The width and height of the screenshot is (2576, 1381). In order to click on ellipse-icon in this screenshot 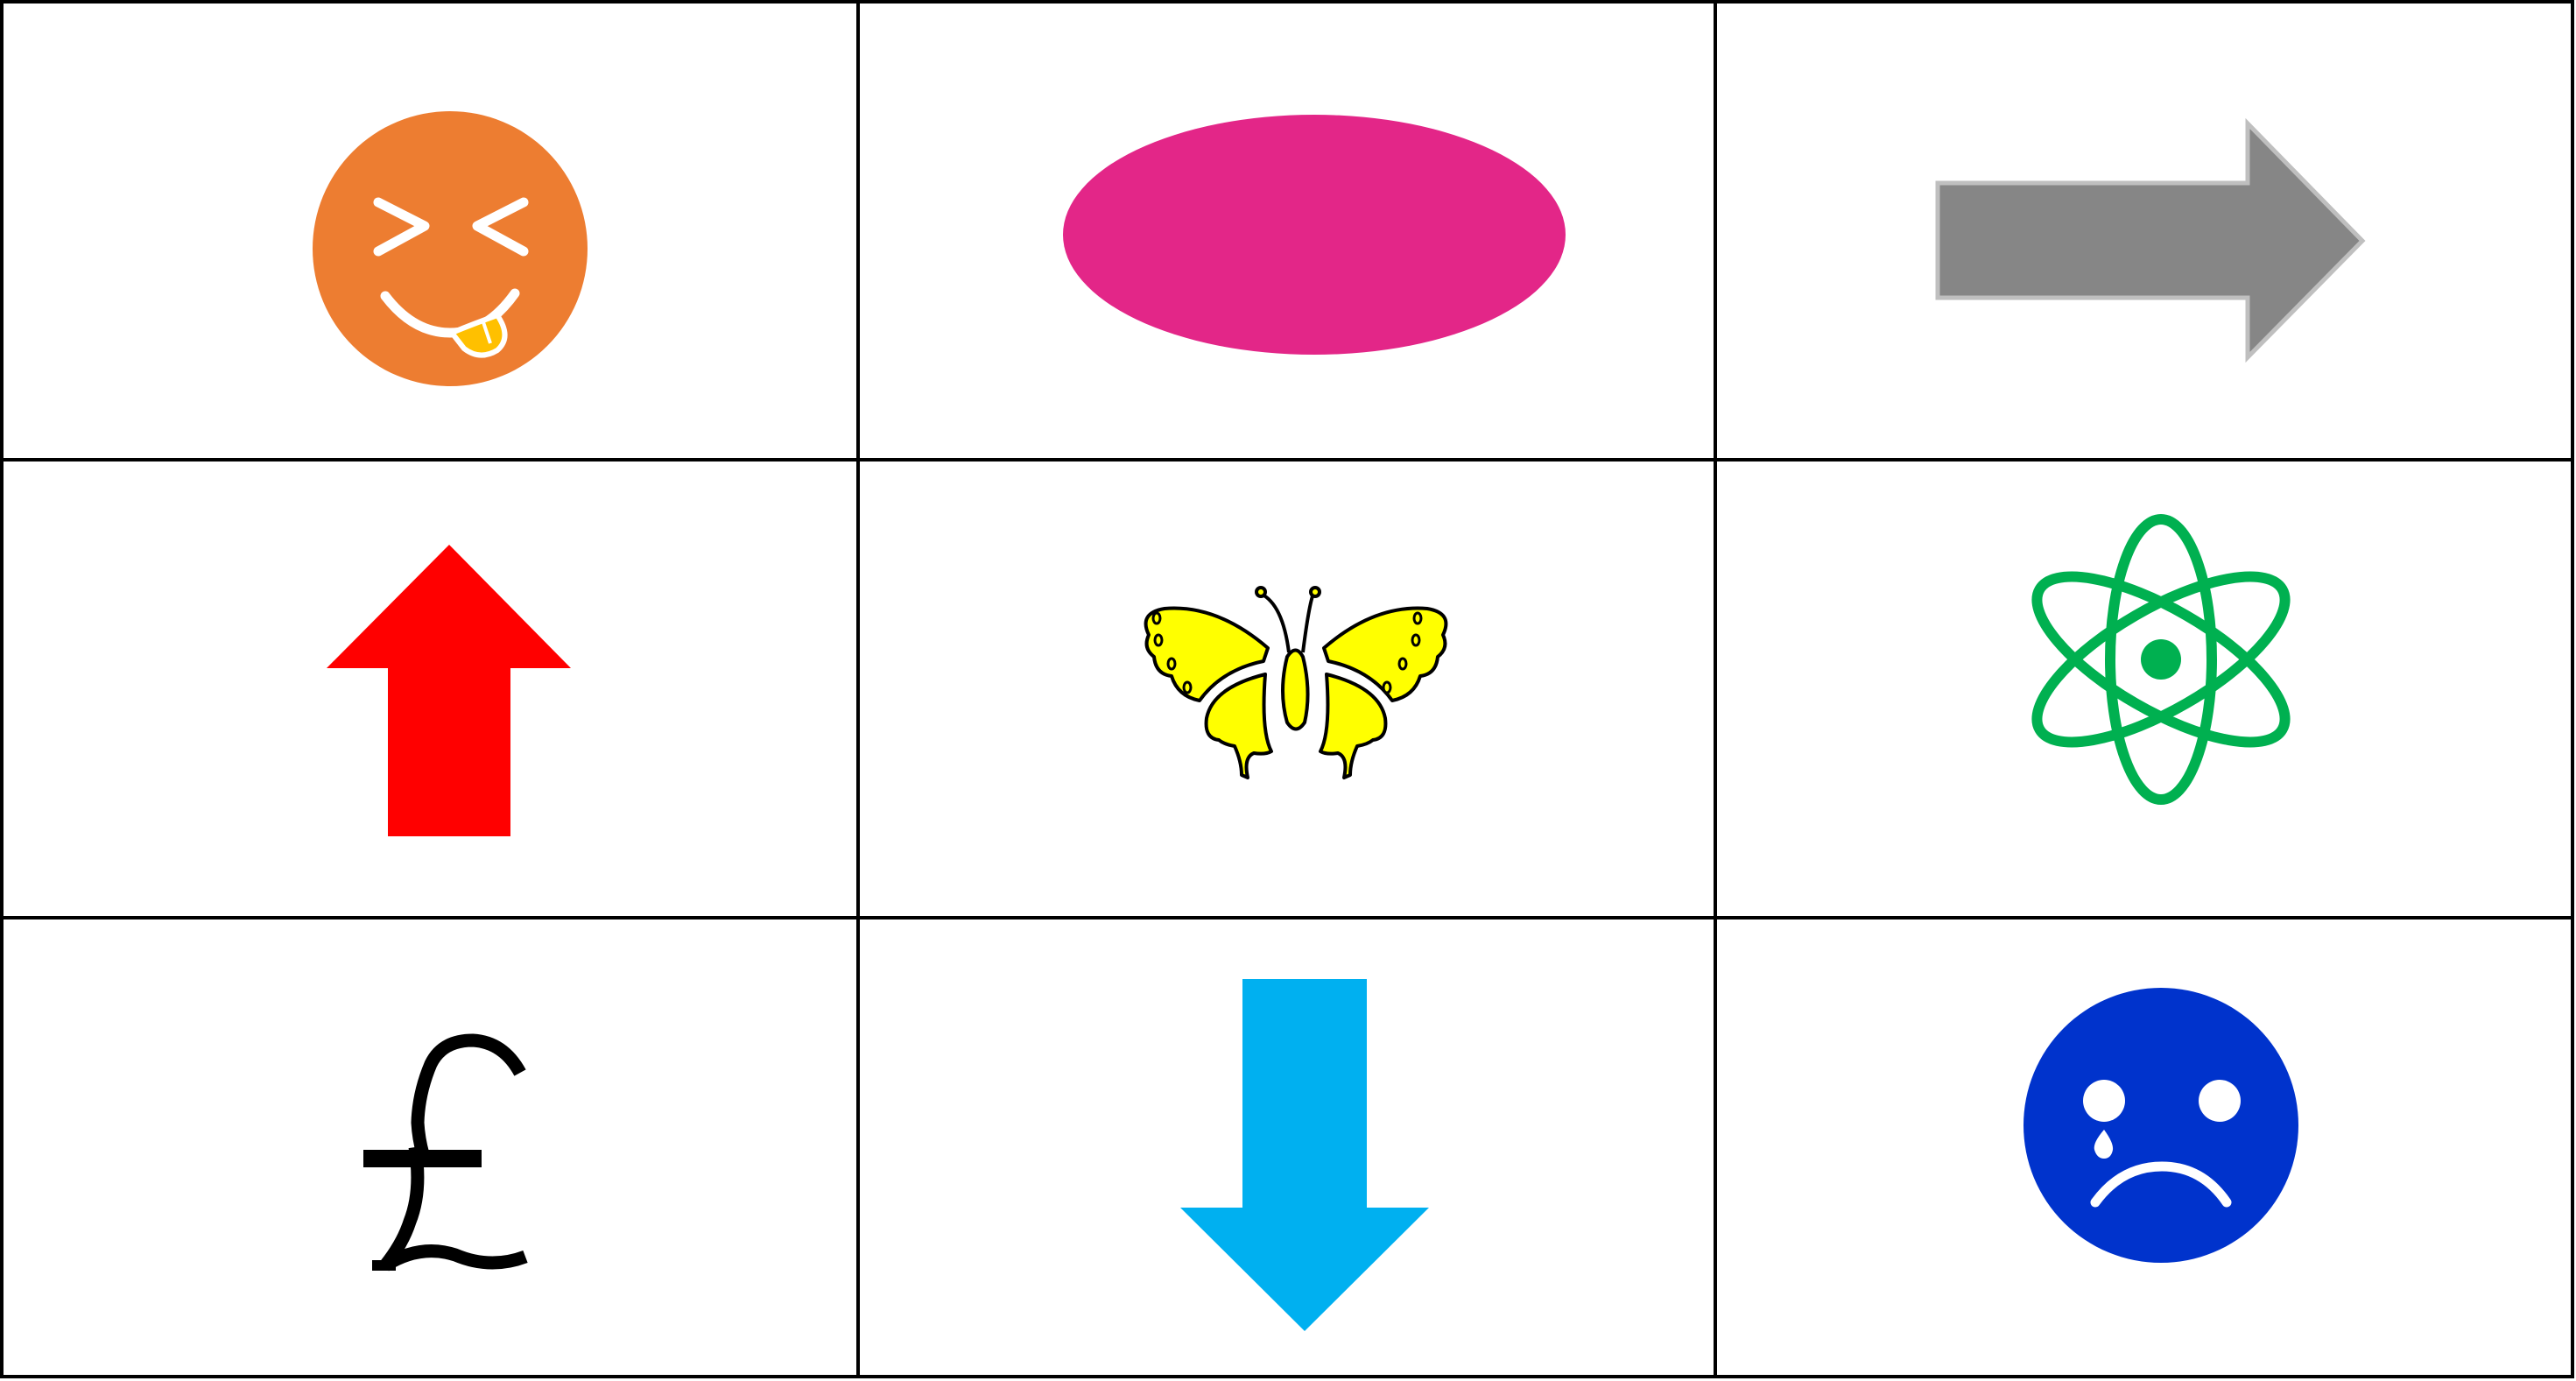, I will do `click(1314, 235)`.